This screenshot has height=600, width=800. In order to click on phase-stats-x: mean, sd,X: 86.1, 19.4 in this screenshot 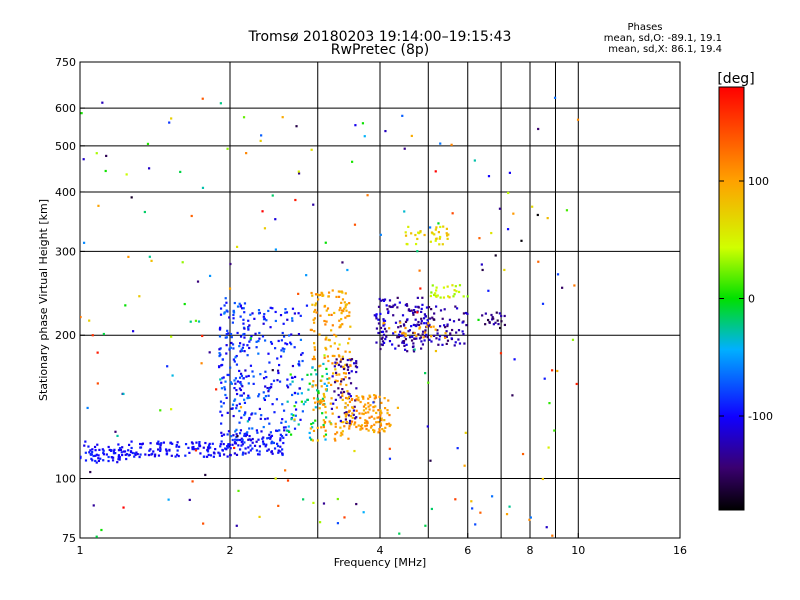, I will do `click(665, 49)`.